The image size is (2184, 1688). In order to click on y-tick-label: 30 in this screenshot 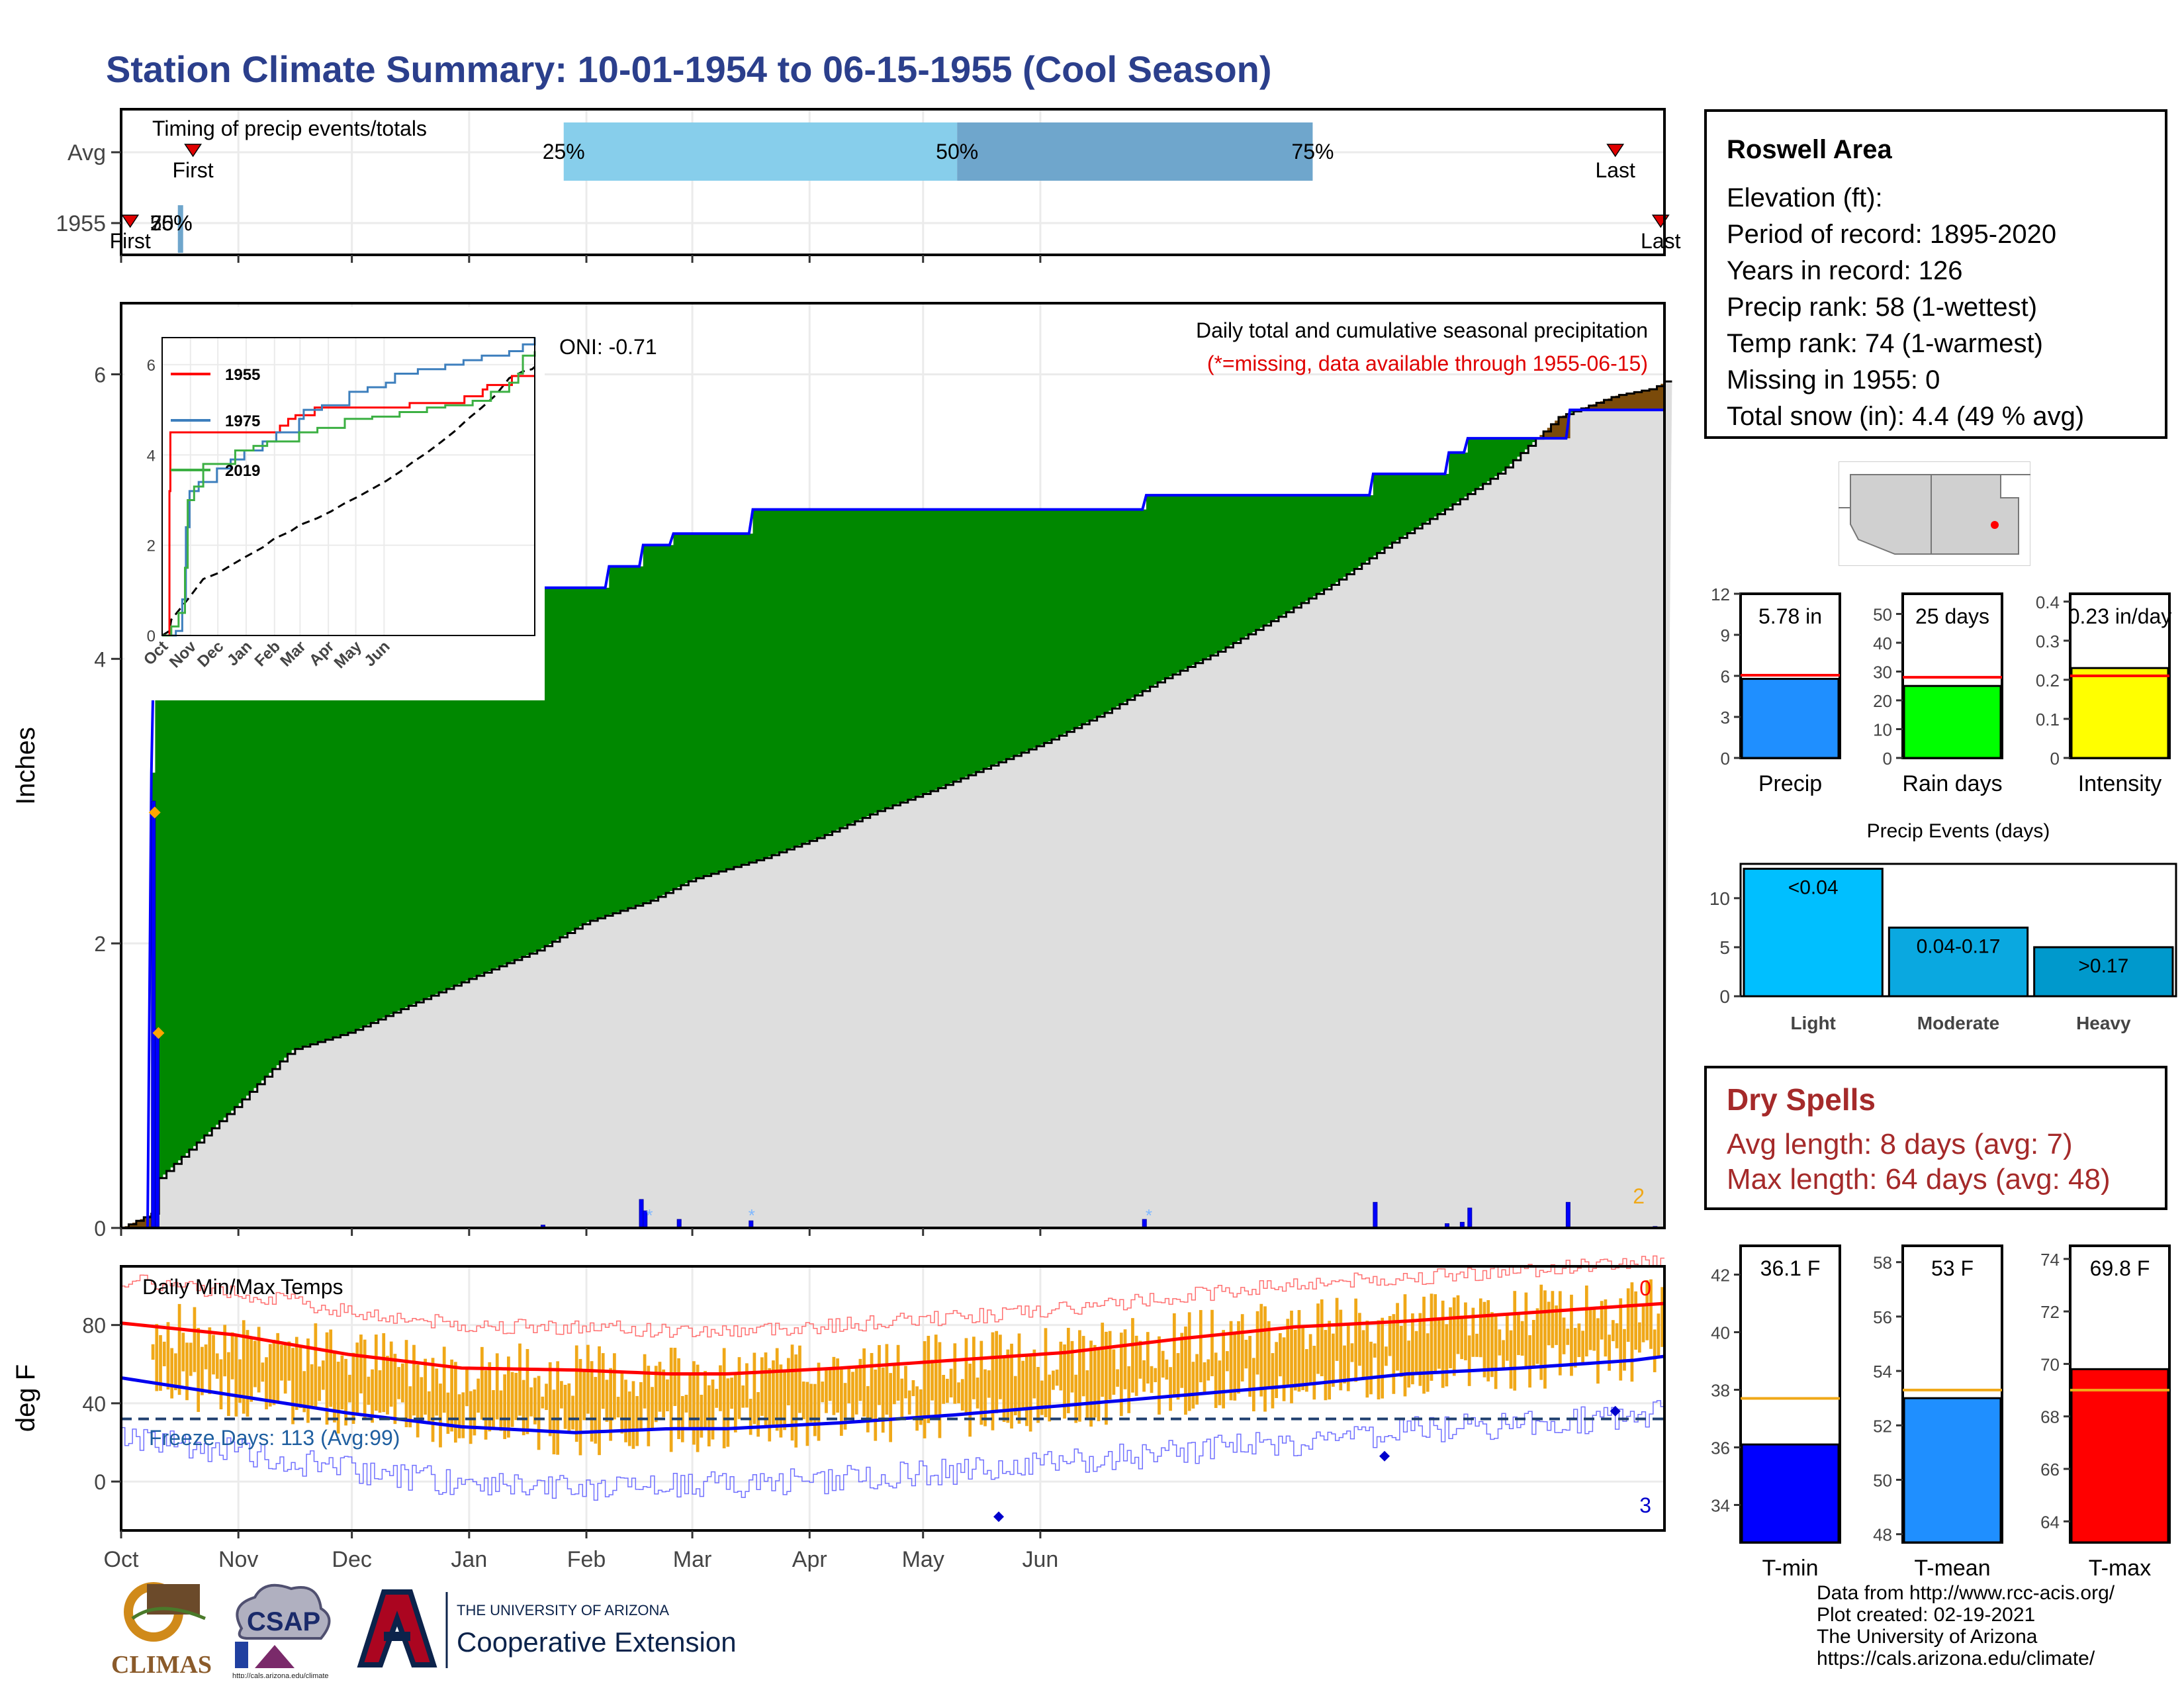, I will do `click(1883, 672)`.